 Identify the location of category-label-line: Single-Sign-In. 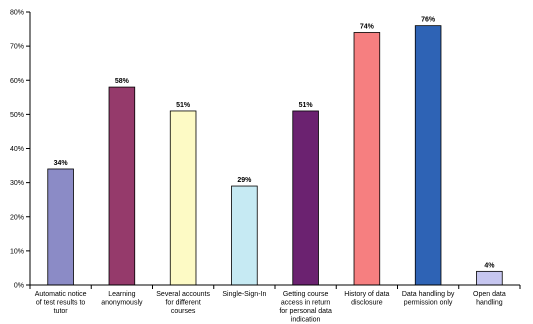
(244, 294).